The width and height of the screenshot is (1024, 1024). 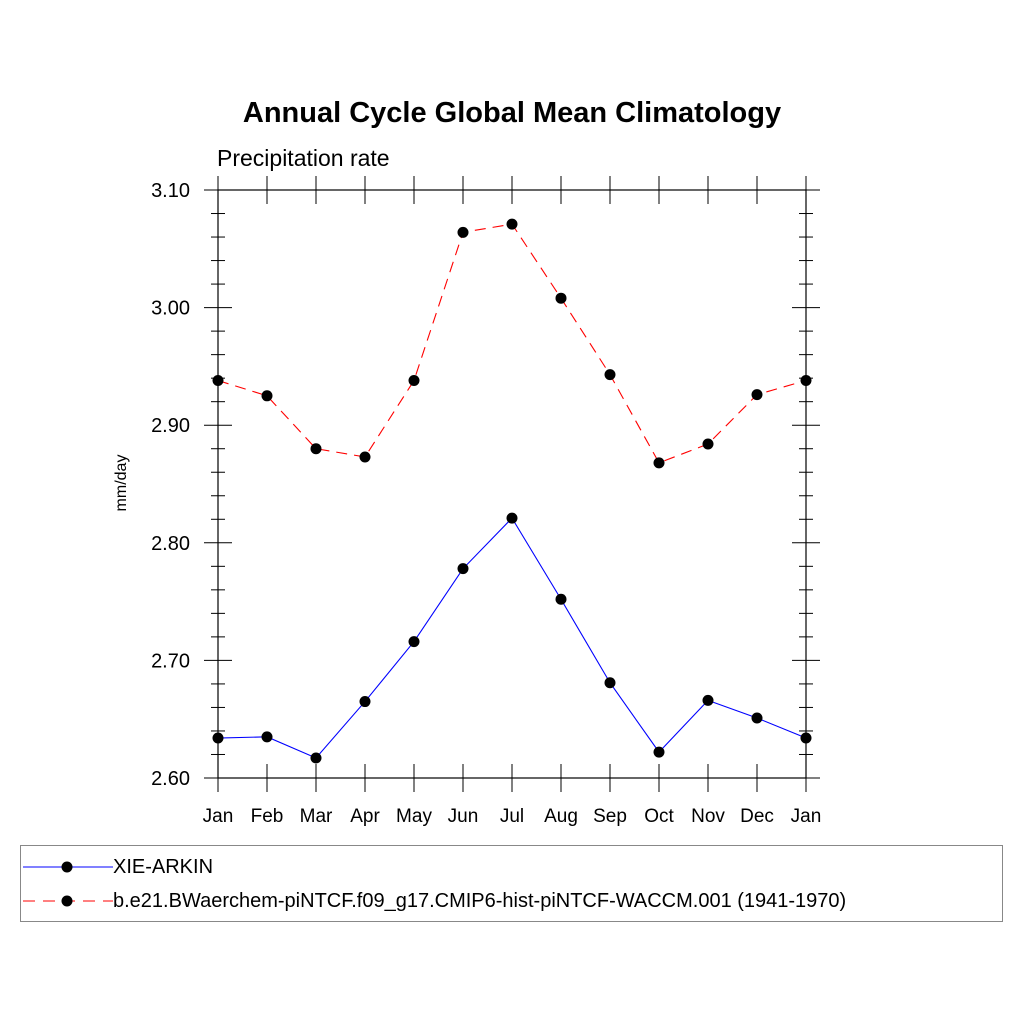 What do you see at coordinates (170, 191) in the screenshot?
I see `y-tick-label: 3.10` at bounding box center [170, 191].